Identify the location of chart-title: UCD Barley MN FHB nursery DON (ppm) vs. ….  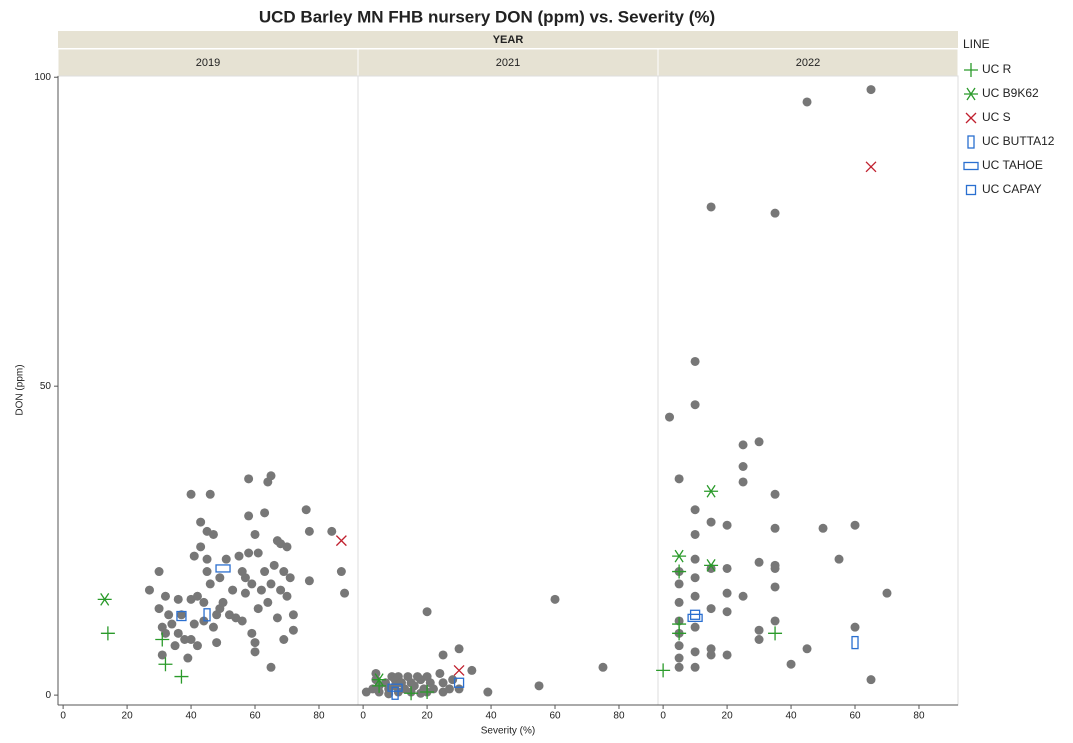
(487, 16).